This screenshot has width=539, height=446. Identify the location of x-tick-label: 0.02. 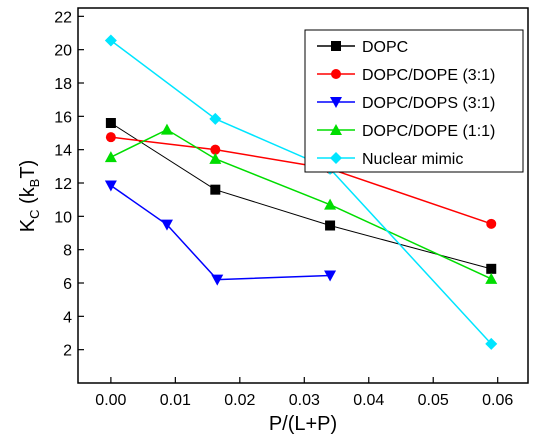
(239, 400).